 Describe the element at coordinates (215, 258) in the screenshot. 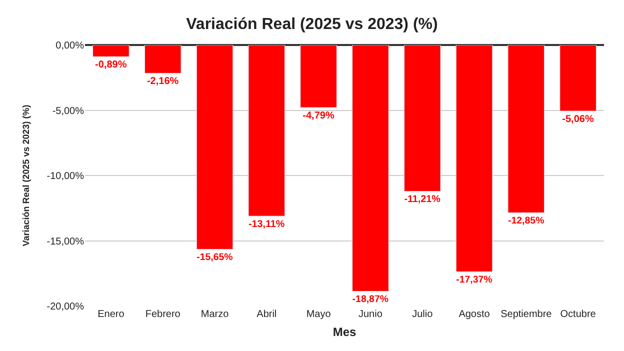

I see `data-label: -15,65%` at that location.